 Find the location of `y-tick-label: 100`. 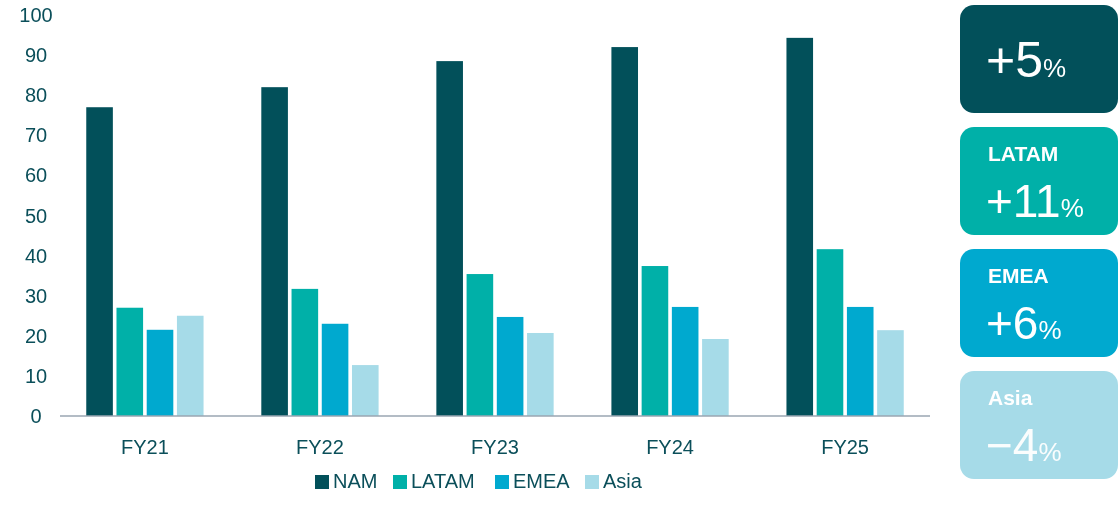

y-tick-label: 100 is located at coordinates (36, 15).